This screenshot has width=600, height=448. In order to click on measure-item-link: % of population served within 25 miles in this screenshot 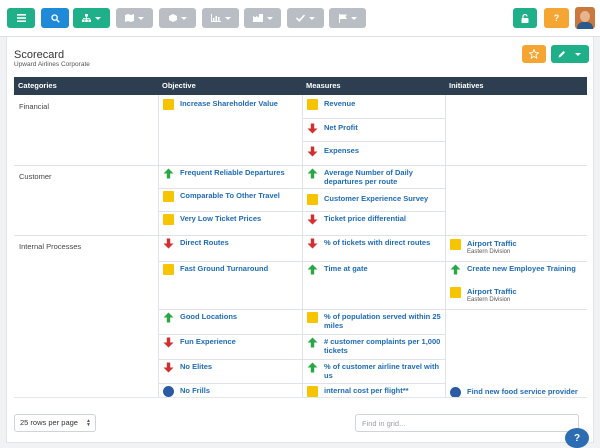, I will do `click(382, 321)`.